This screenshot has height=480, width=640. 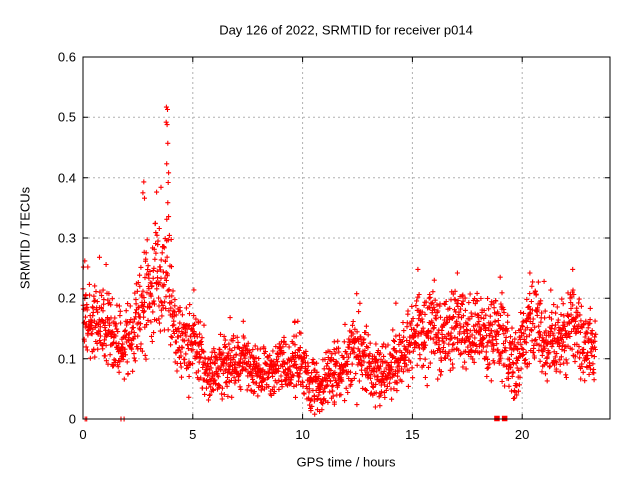 I want to click on y-tick-label: 0.6, so click(x=66, y=57).